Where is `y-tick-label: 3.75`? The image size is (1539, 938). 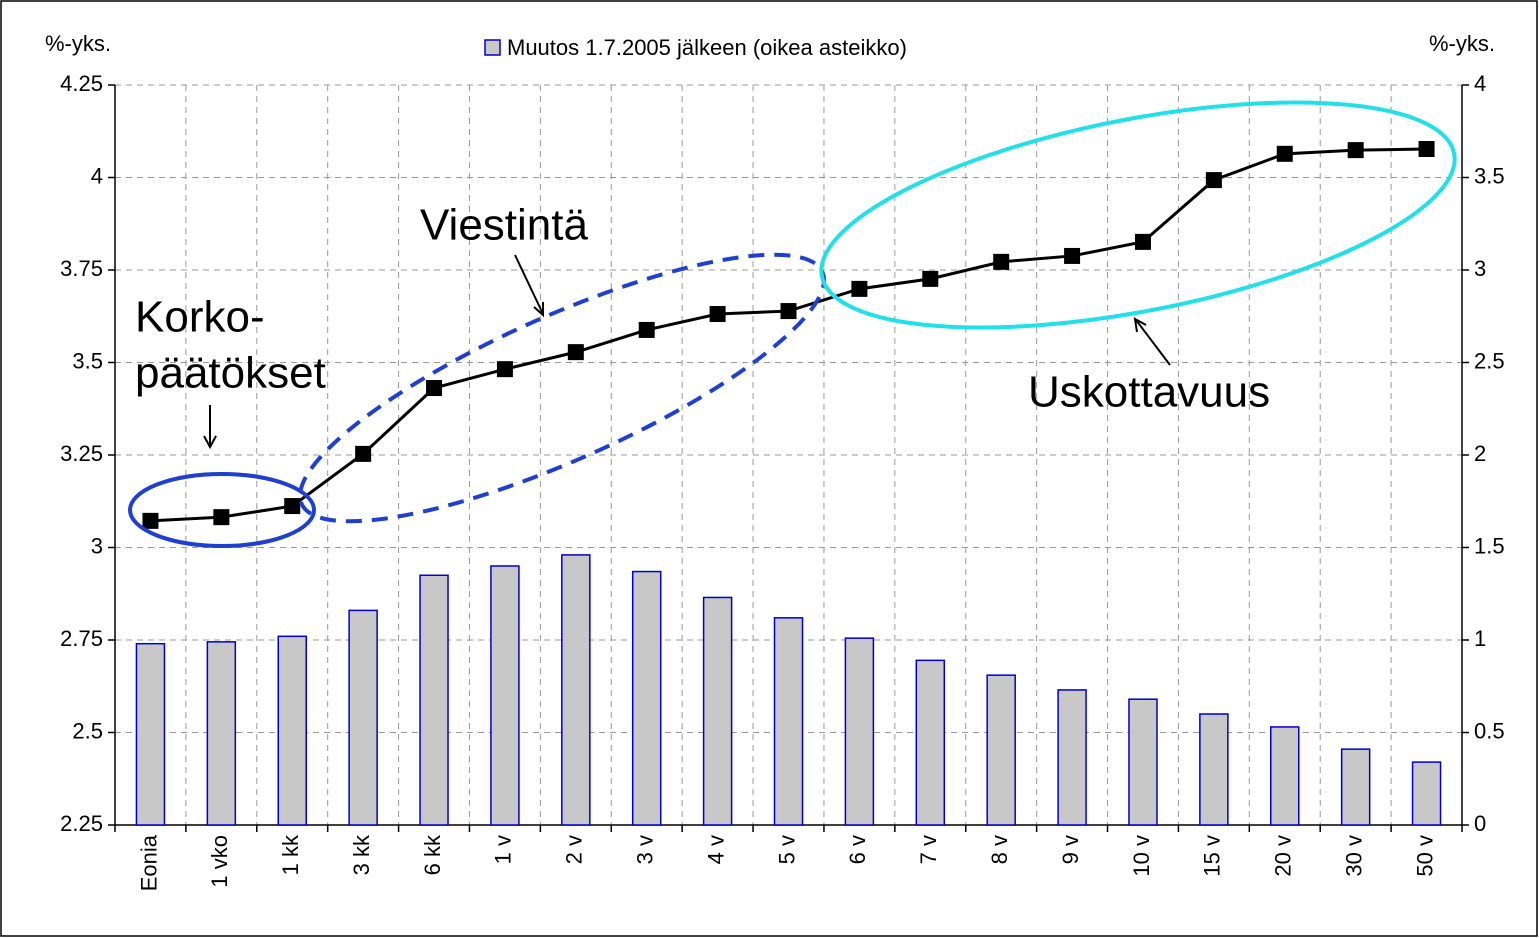
y-tick-label: 3.75 is located at coordinates (81, 268).